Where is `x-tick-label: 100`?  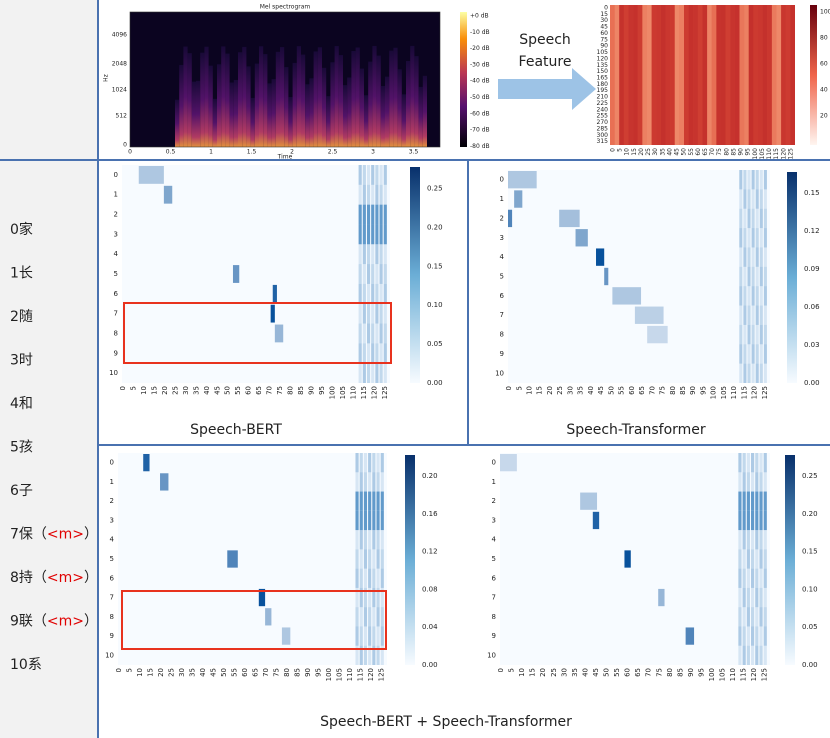
x-tick-label: 100 is located at coordinates (712, 674).